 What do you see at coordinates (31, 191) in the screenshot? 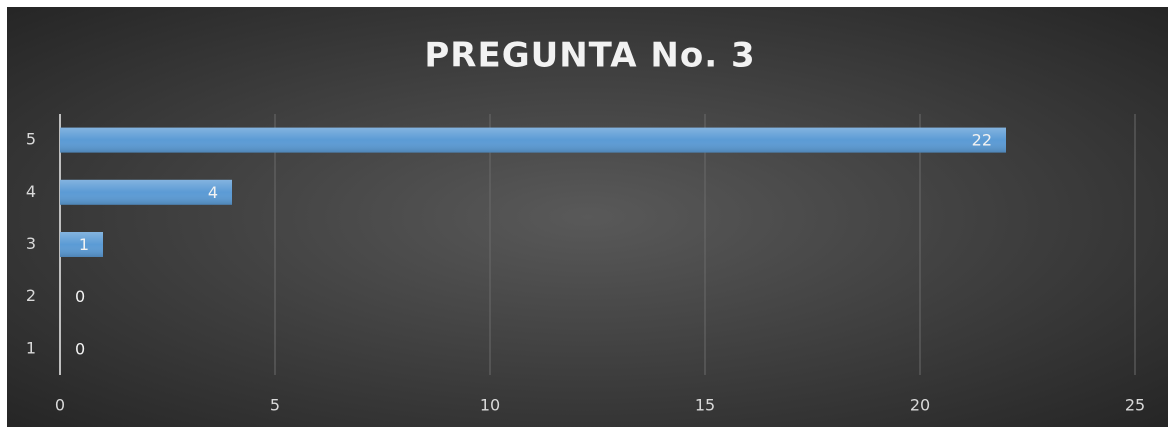
I see `y-tick-label: 4` at bounding box center [31, 191].